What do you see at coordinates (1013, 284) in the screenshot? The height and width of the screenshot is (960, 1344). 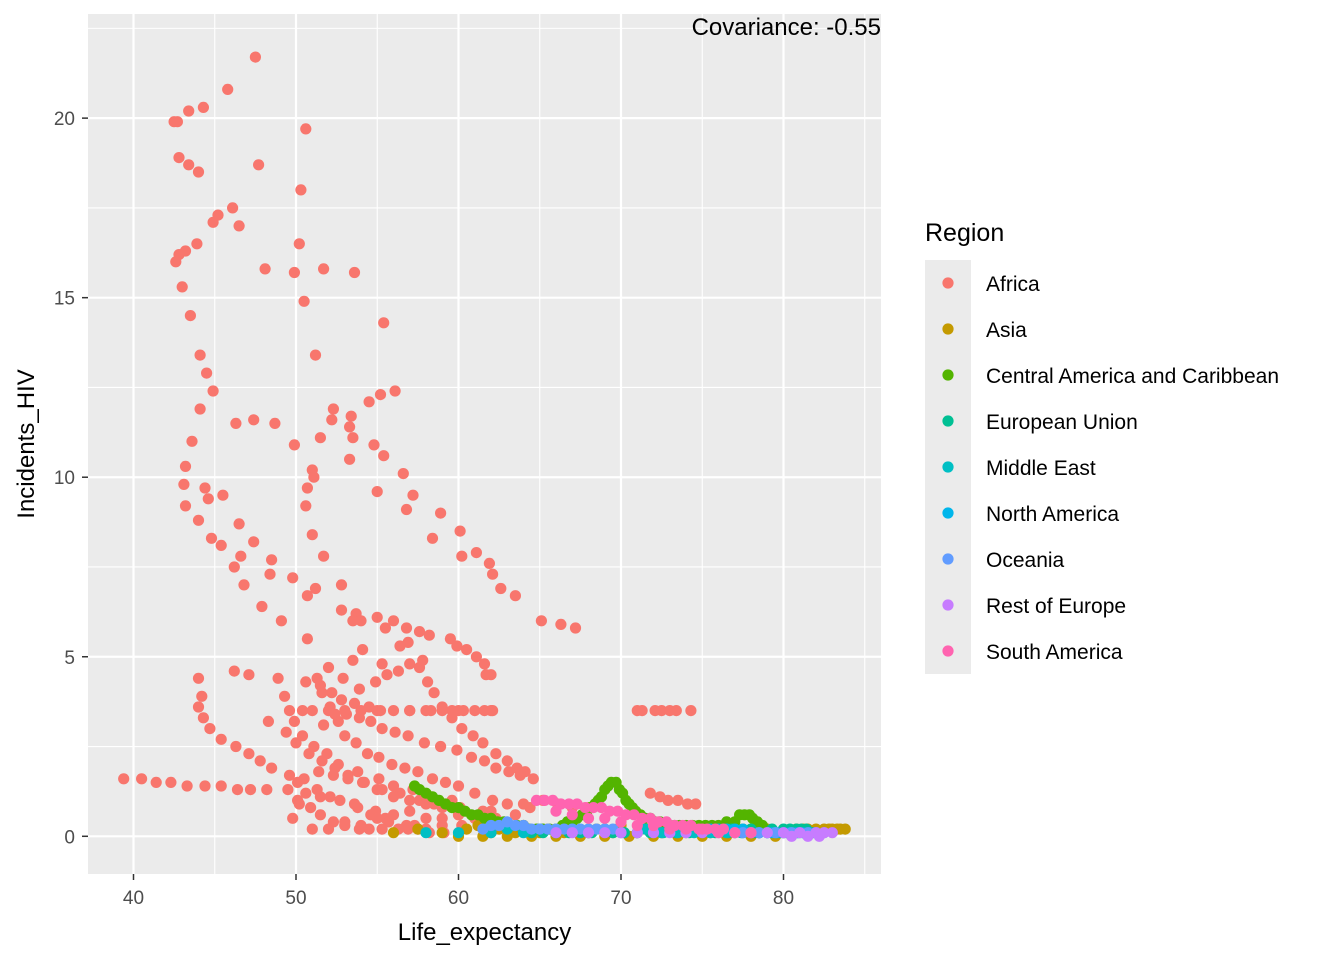 I see `legend-label: Africa` at bounding box center [1013, 284].